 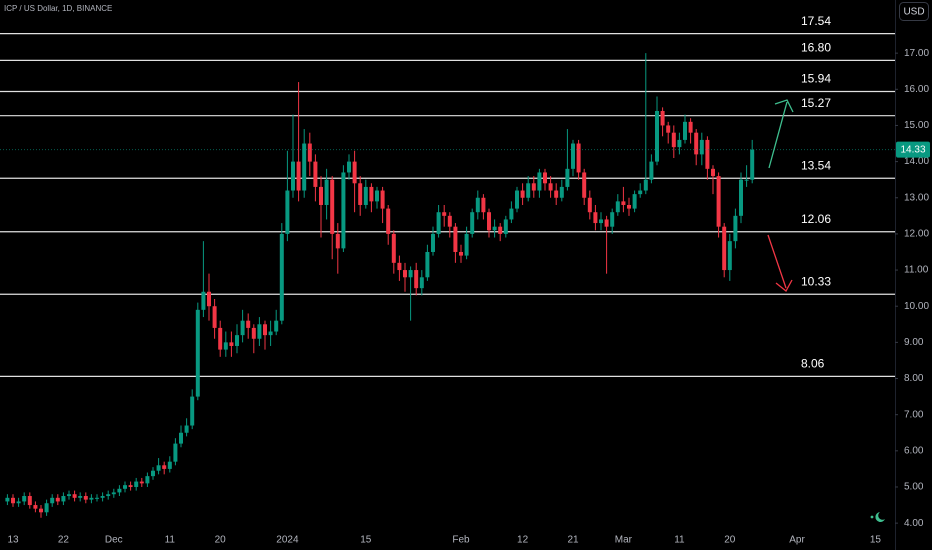 What do you see at coordinates (916, 270) in the screenshot?
I see `y-tick-label: 11.00` at bounding box center [916, 270].